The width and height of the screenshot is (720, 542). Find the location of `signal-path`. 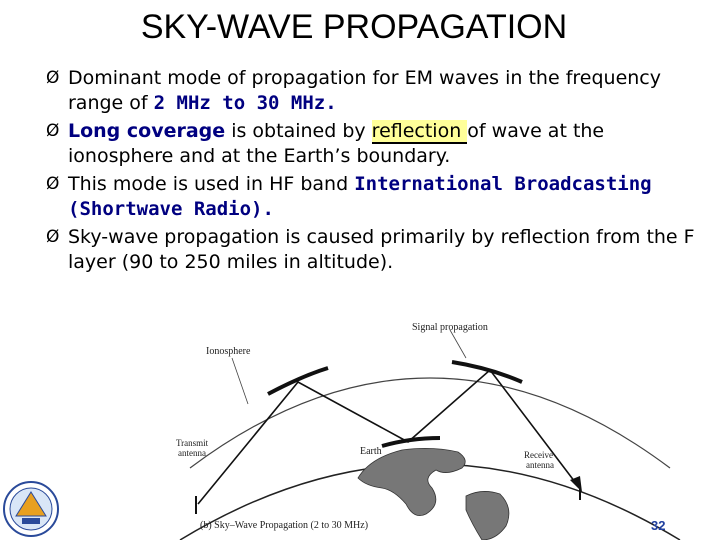

signal-path is located at coordinates (388, 436).